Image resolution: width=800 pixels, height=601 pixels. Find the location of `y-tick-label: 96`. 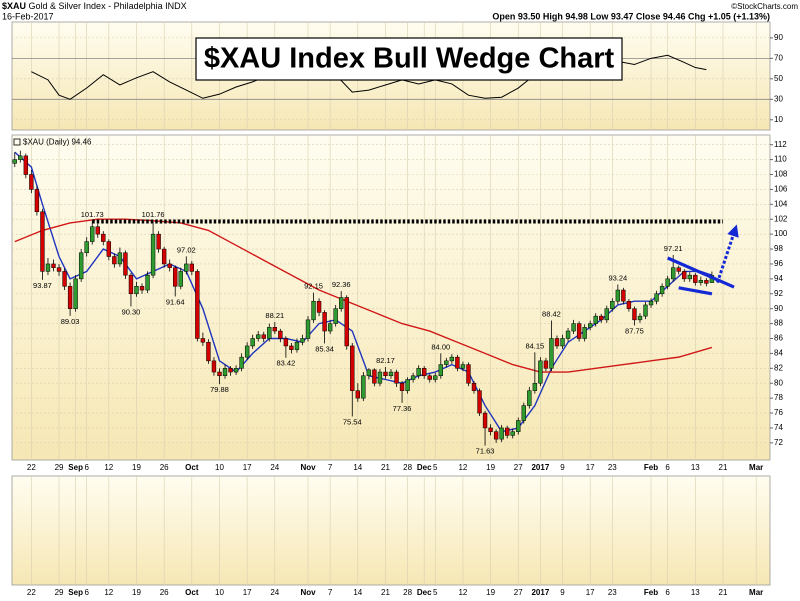

y-tick-label: 96 is located at coordinates (778, 263).